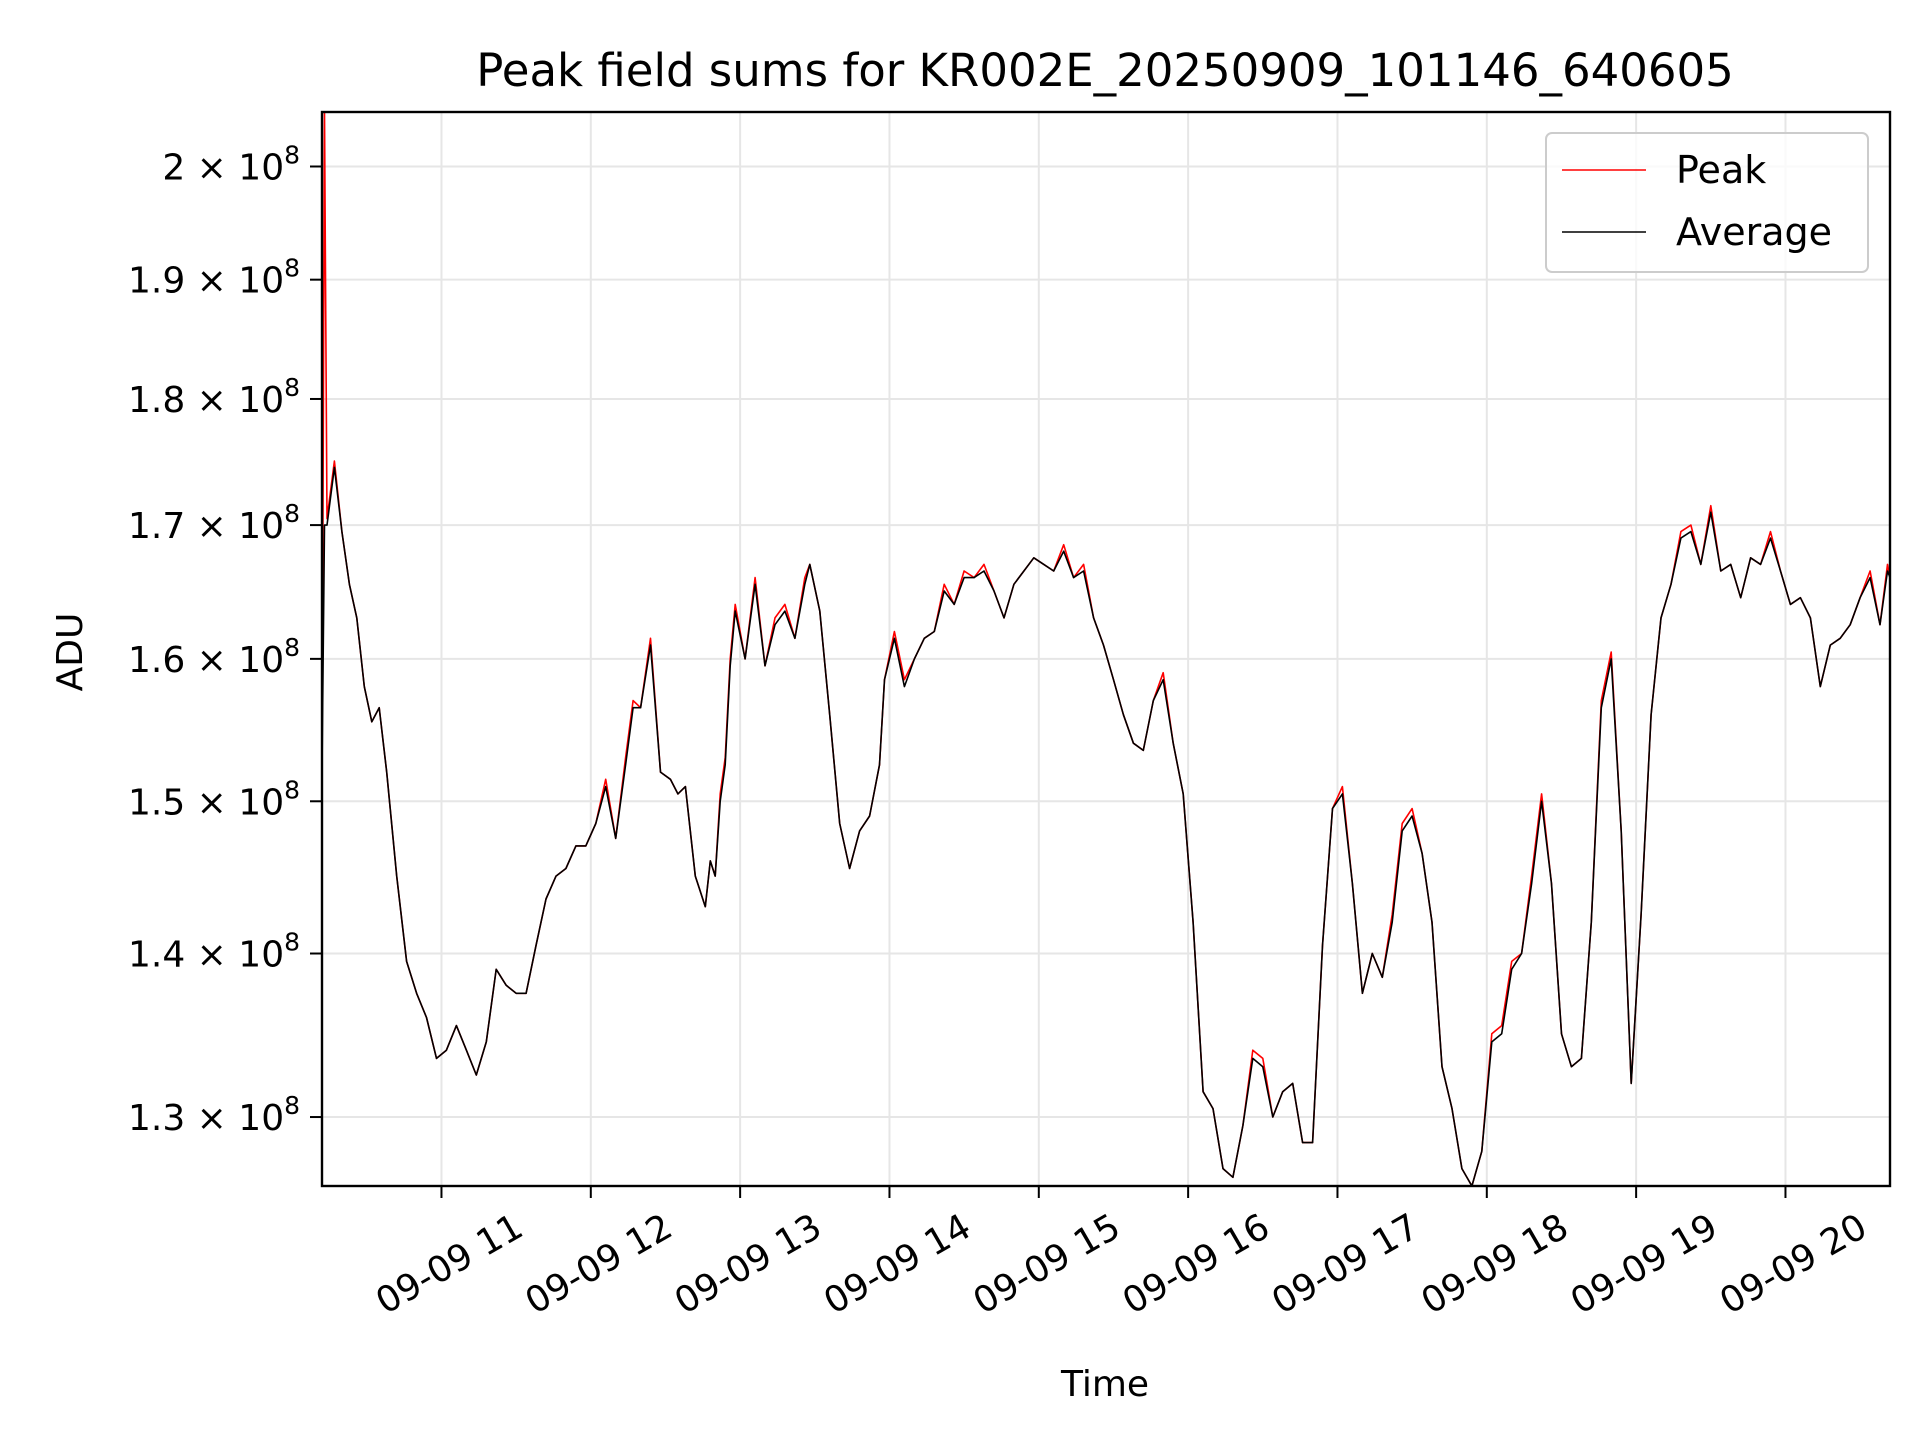 The height and width of the screenshot is (1440, 1920). I want to click on y-tick-label: 2 × 10⁸, so click(231, 164).